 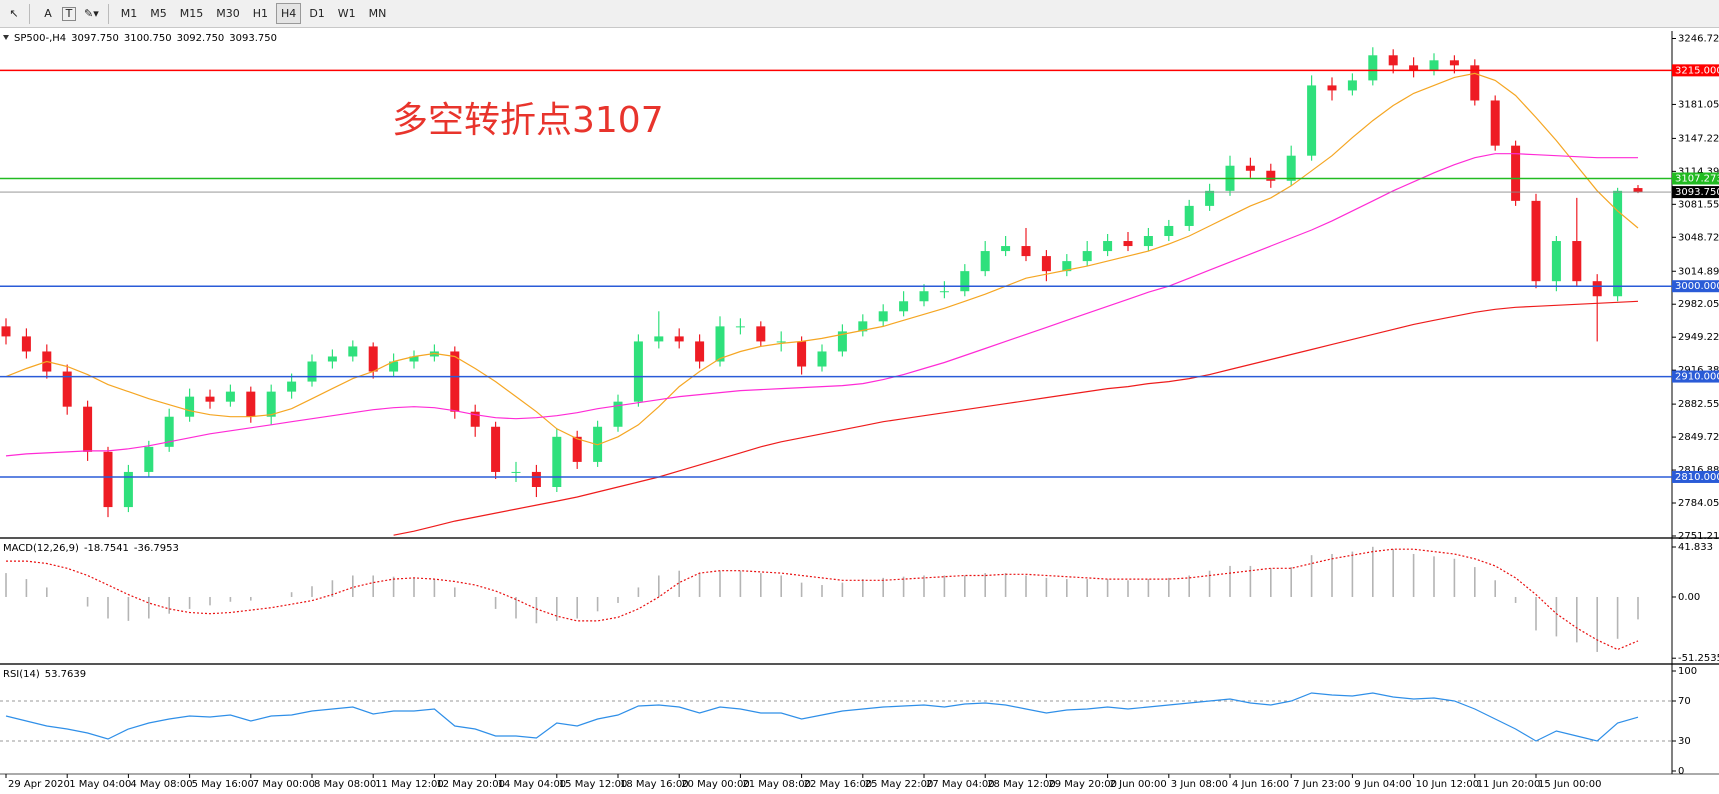 I want to click on x-tick-label: 25 May 22:00, so click(x=899, y=784).